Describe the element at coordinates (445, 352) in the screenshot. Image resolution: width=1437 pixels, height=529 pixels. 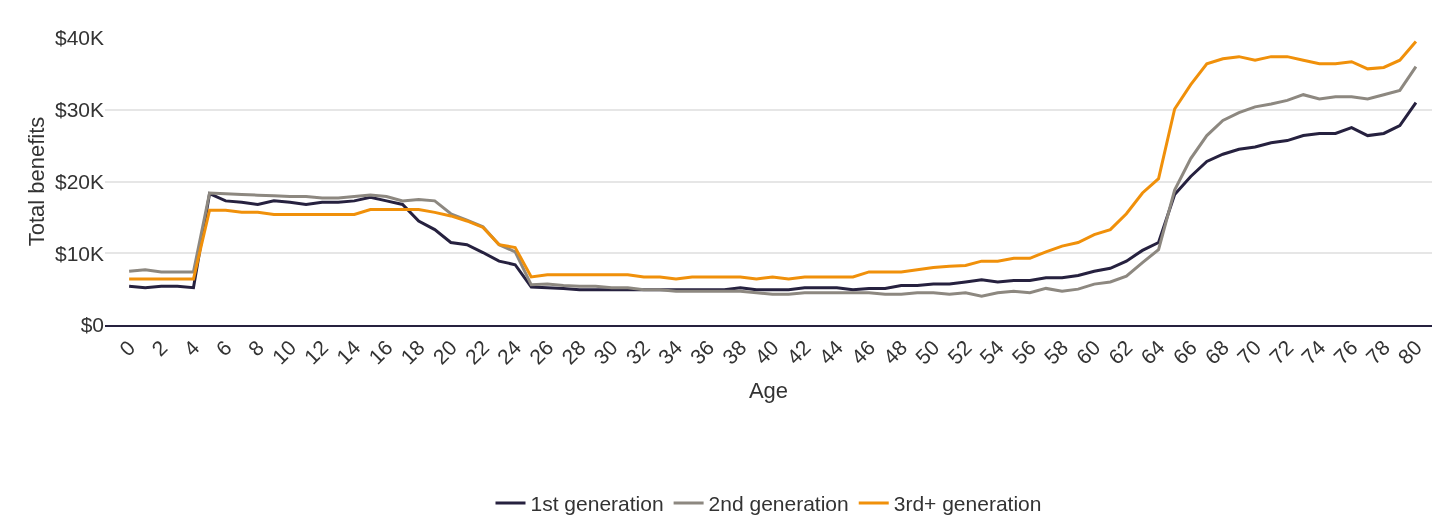
I see `x-tick-label: 20` at that location.